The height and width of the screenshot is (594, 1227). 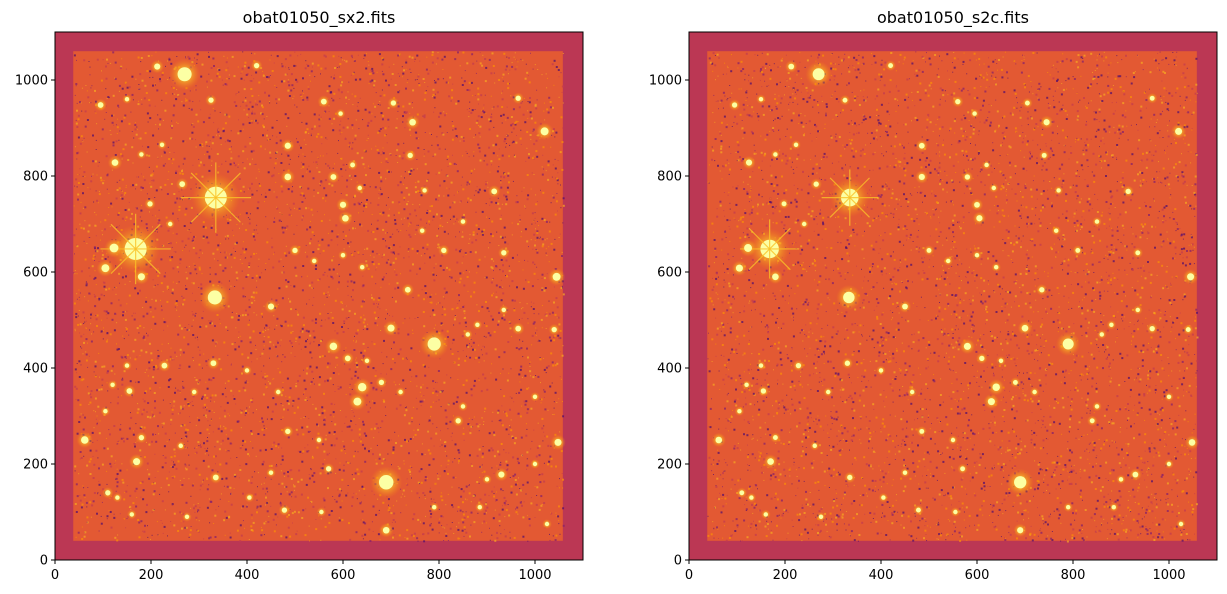 I want to click on y-tick-label: 1000, so click(x=665, y=81).